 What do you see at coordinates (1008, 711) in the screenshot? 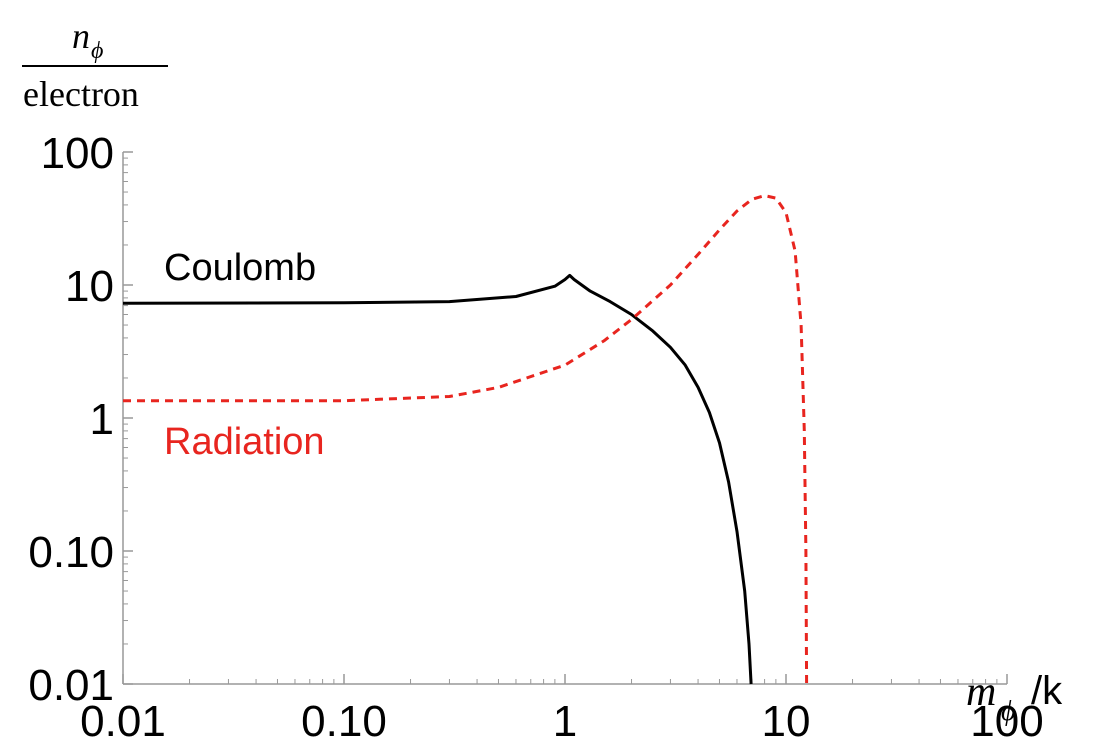
I see `x-label-sub: ϕ` at bounding box center [1008, 711].